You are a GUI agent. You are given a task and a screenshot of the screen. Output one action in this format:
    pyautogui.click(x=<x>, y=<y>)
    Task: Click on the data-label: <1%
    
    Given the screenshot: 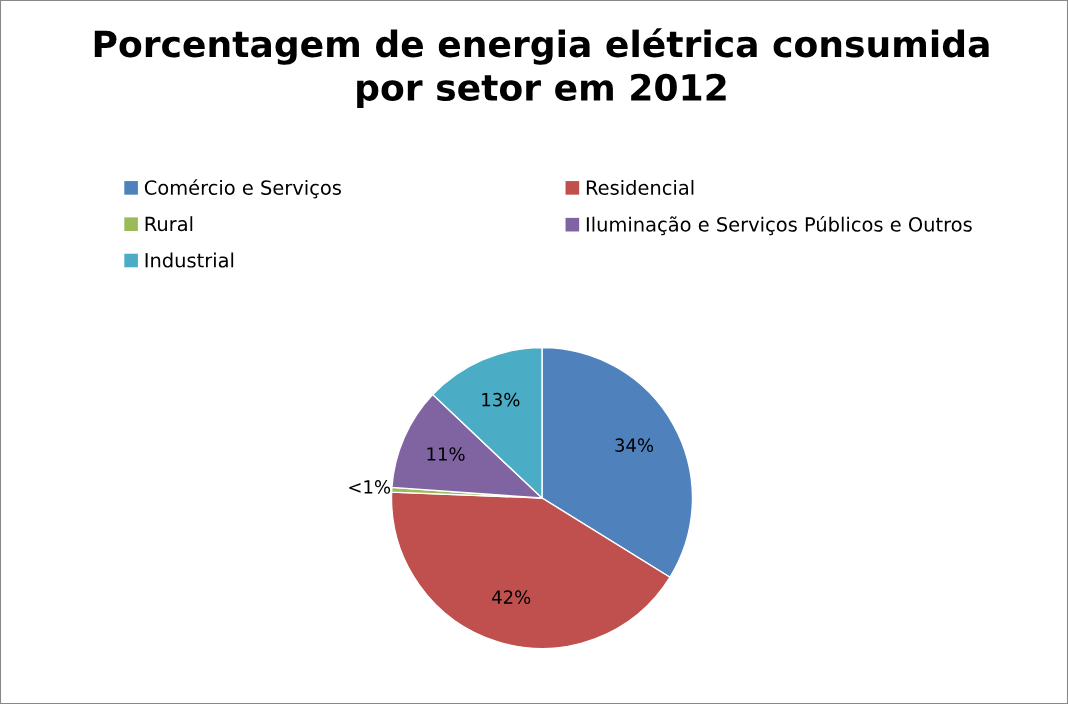 What is the action you would take?
    pyautogui.click(x=370, y=487)
    